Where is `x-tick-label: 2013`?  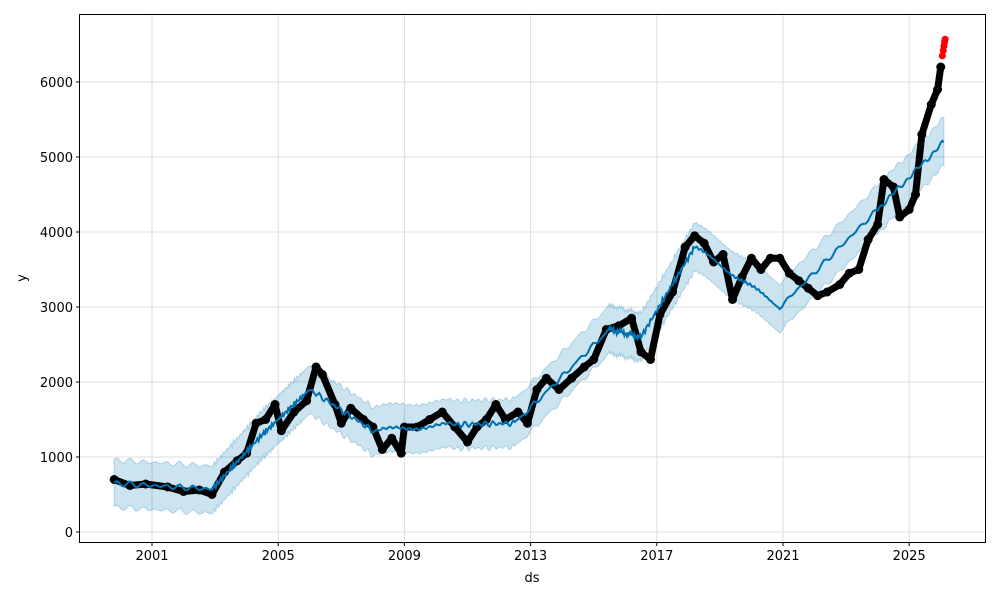
x-tick-label: 2013 is located at coordinates (530, 556).